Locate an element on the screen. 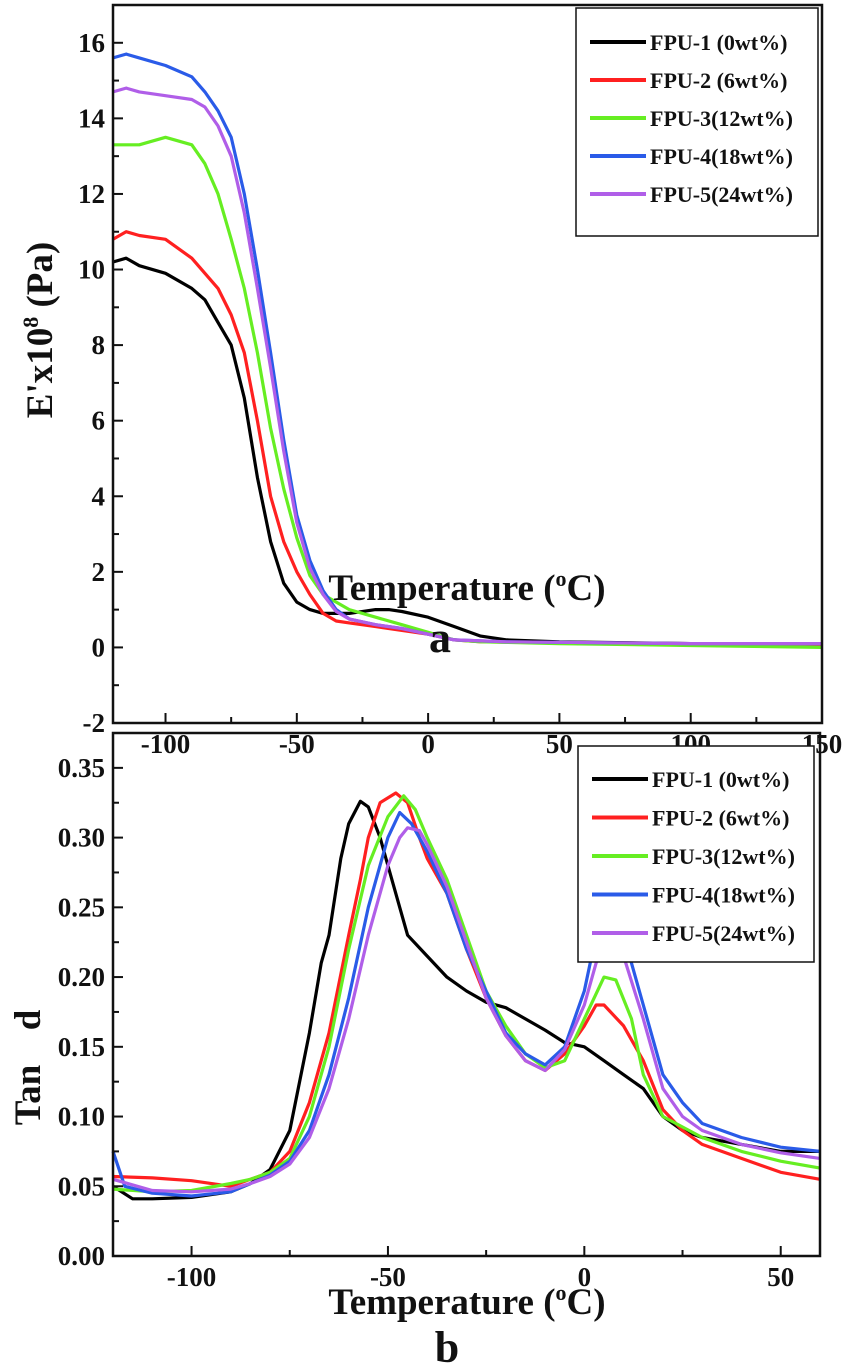 Image resolution: width=847 pixels, height=1369 pixels. x-axis-label-b: Temperature (oC) is located at coordinates (466, 1301).